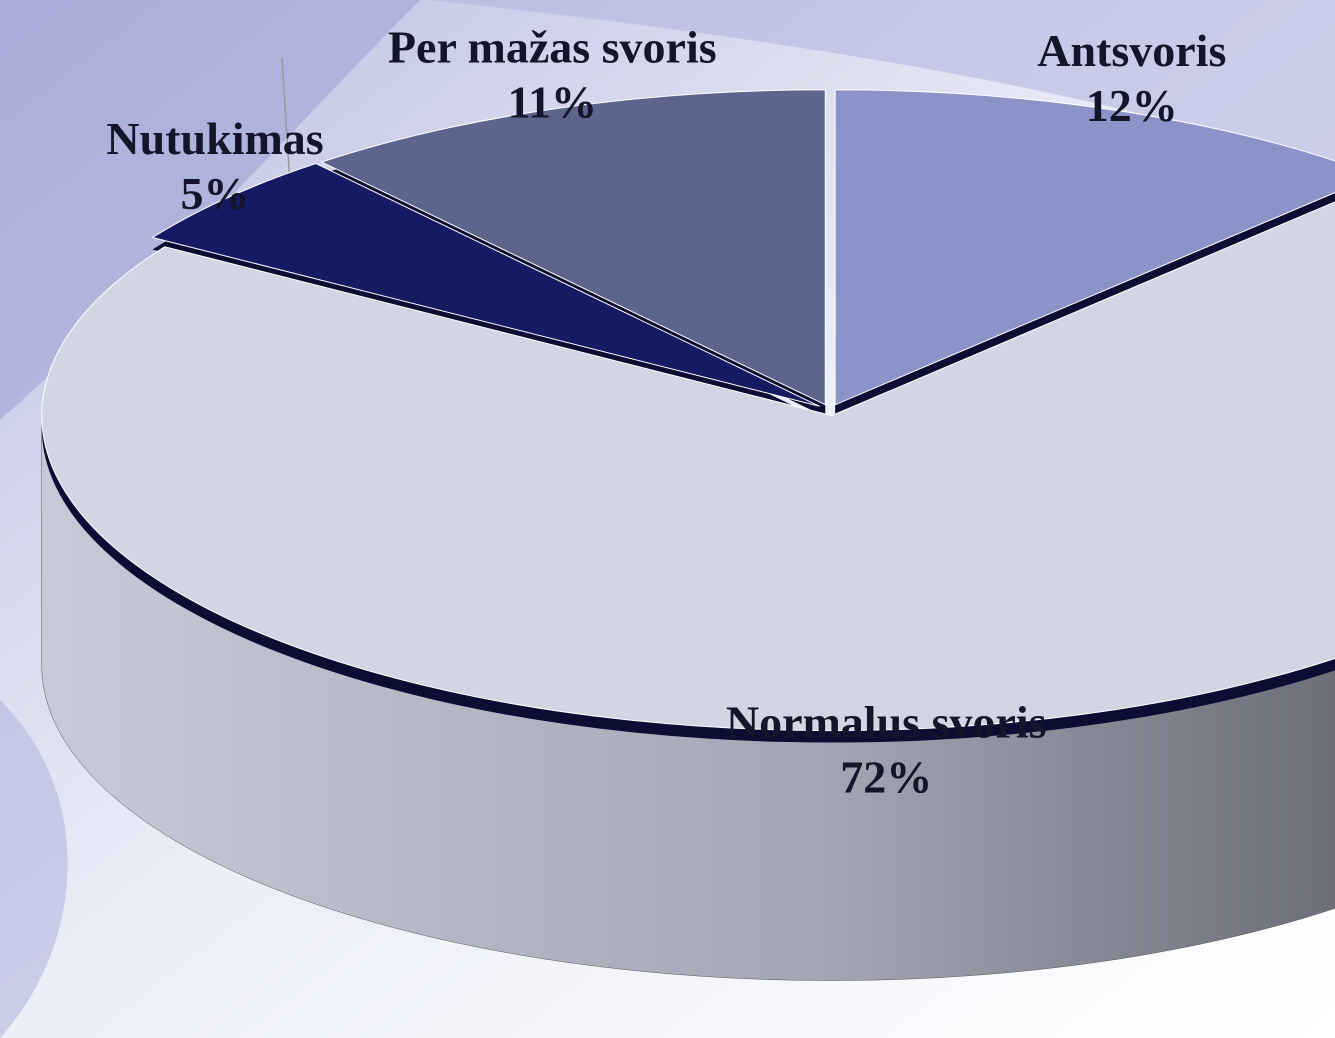 This screenshot has height=1038, width=1335. Describe the element at coordinates (1131, 50) in the screenshot. I see `slice-label: Antsvoris` at that location.